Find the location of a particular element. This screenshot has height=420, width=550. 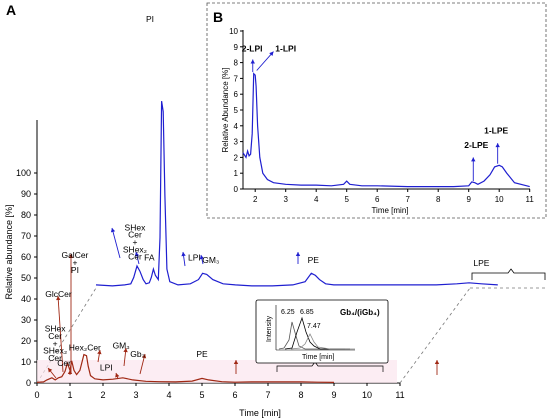

y-tick-label-a: 100 is located at coordinates (23, 173).